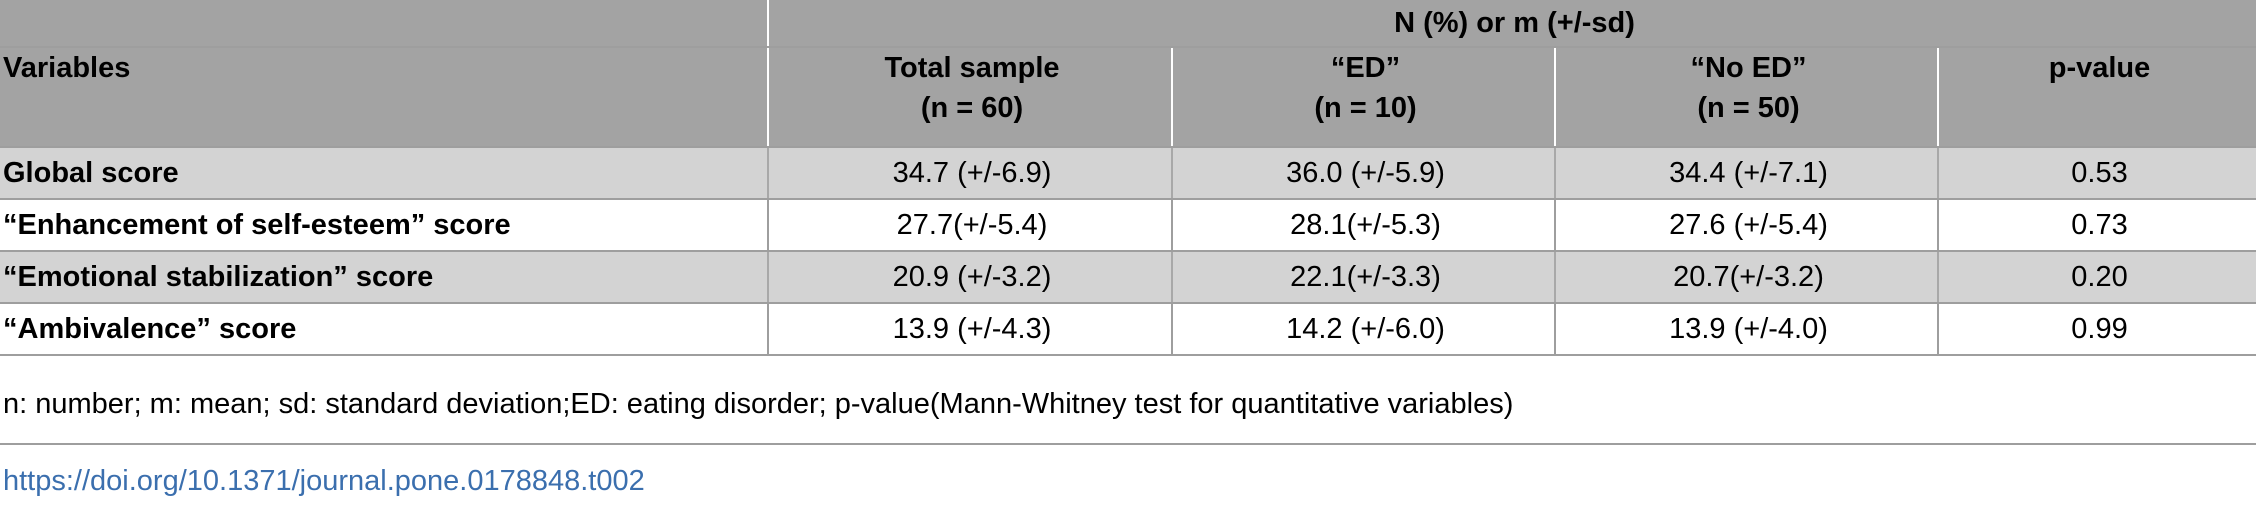 This screenshot has width=2256, height=507. I want to click on header-empty-cell, so click(384, 24).